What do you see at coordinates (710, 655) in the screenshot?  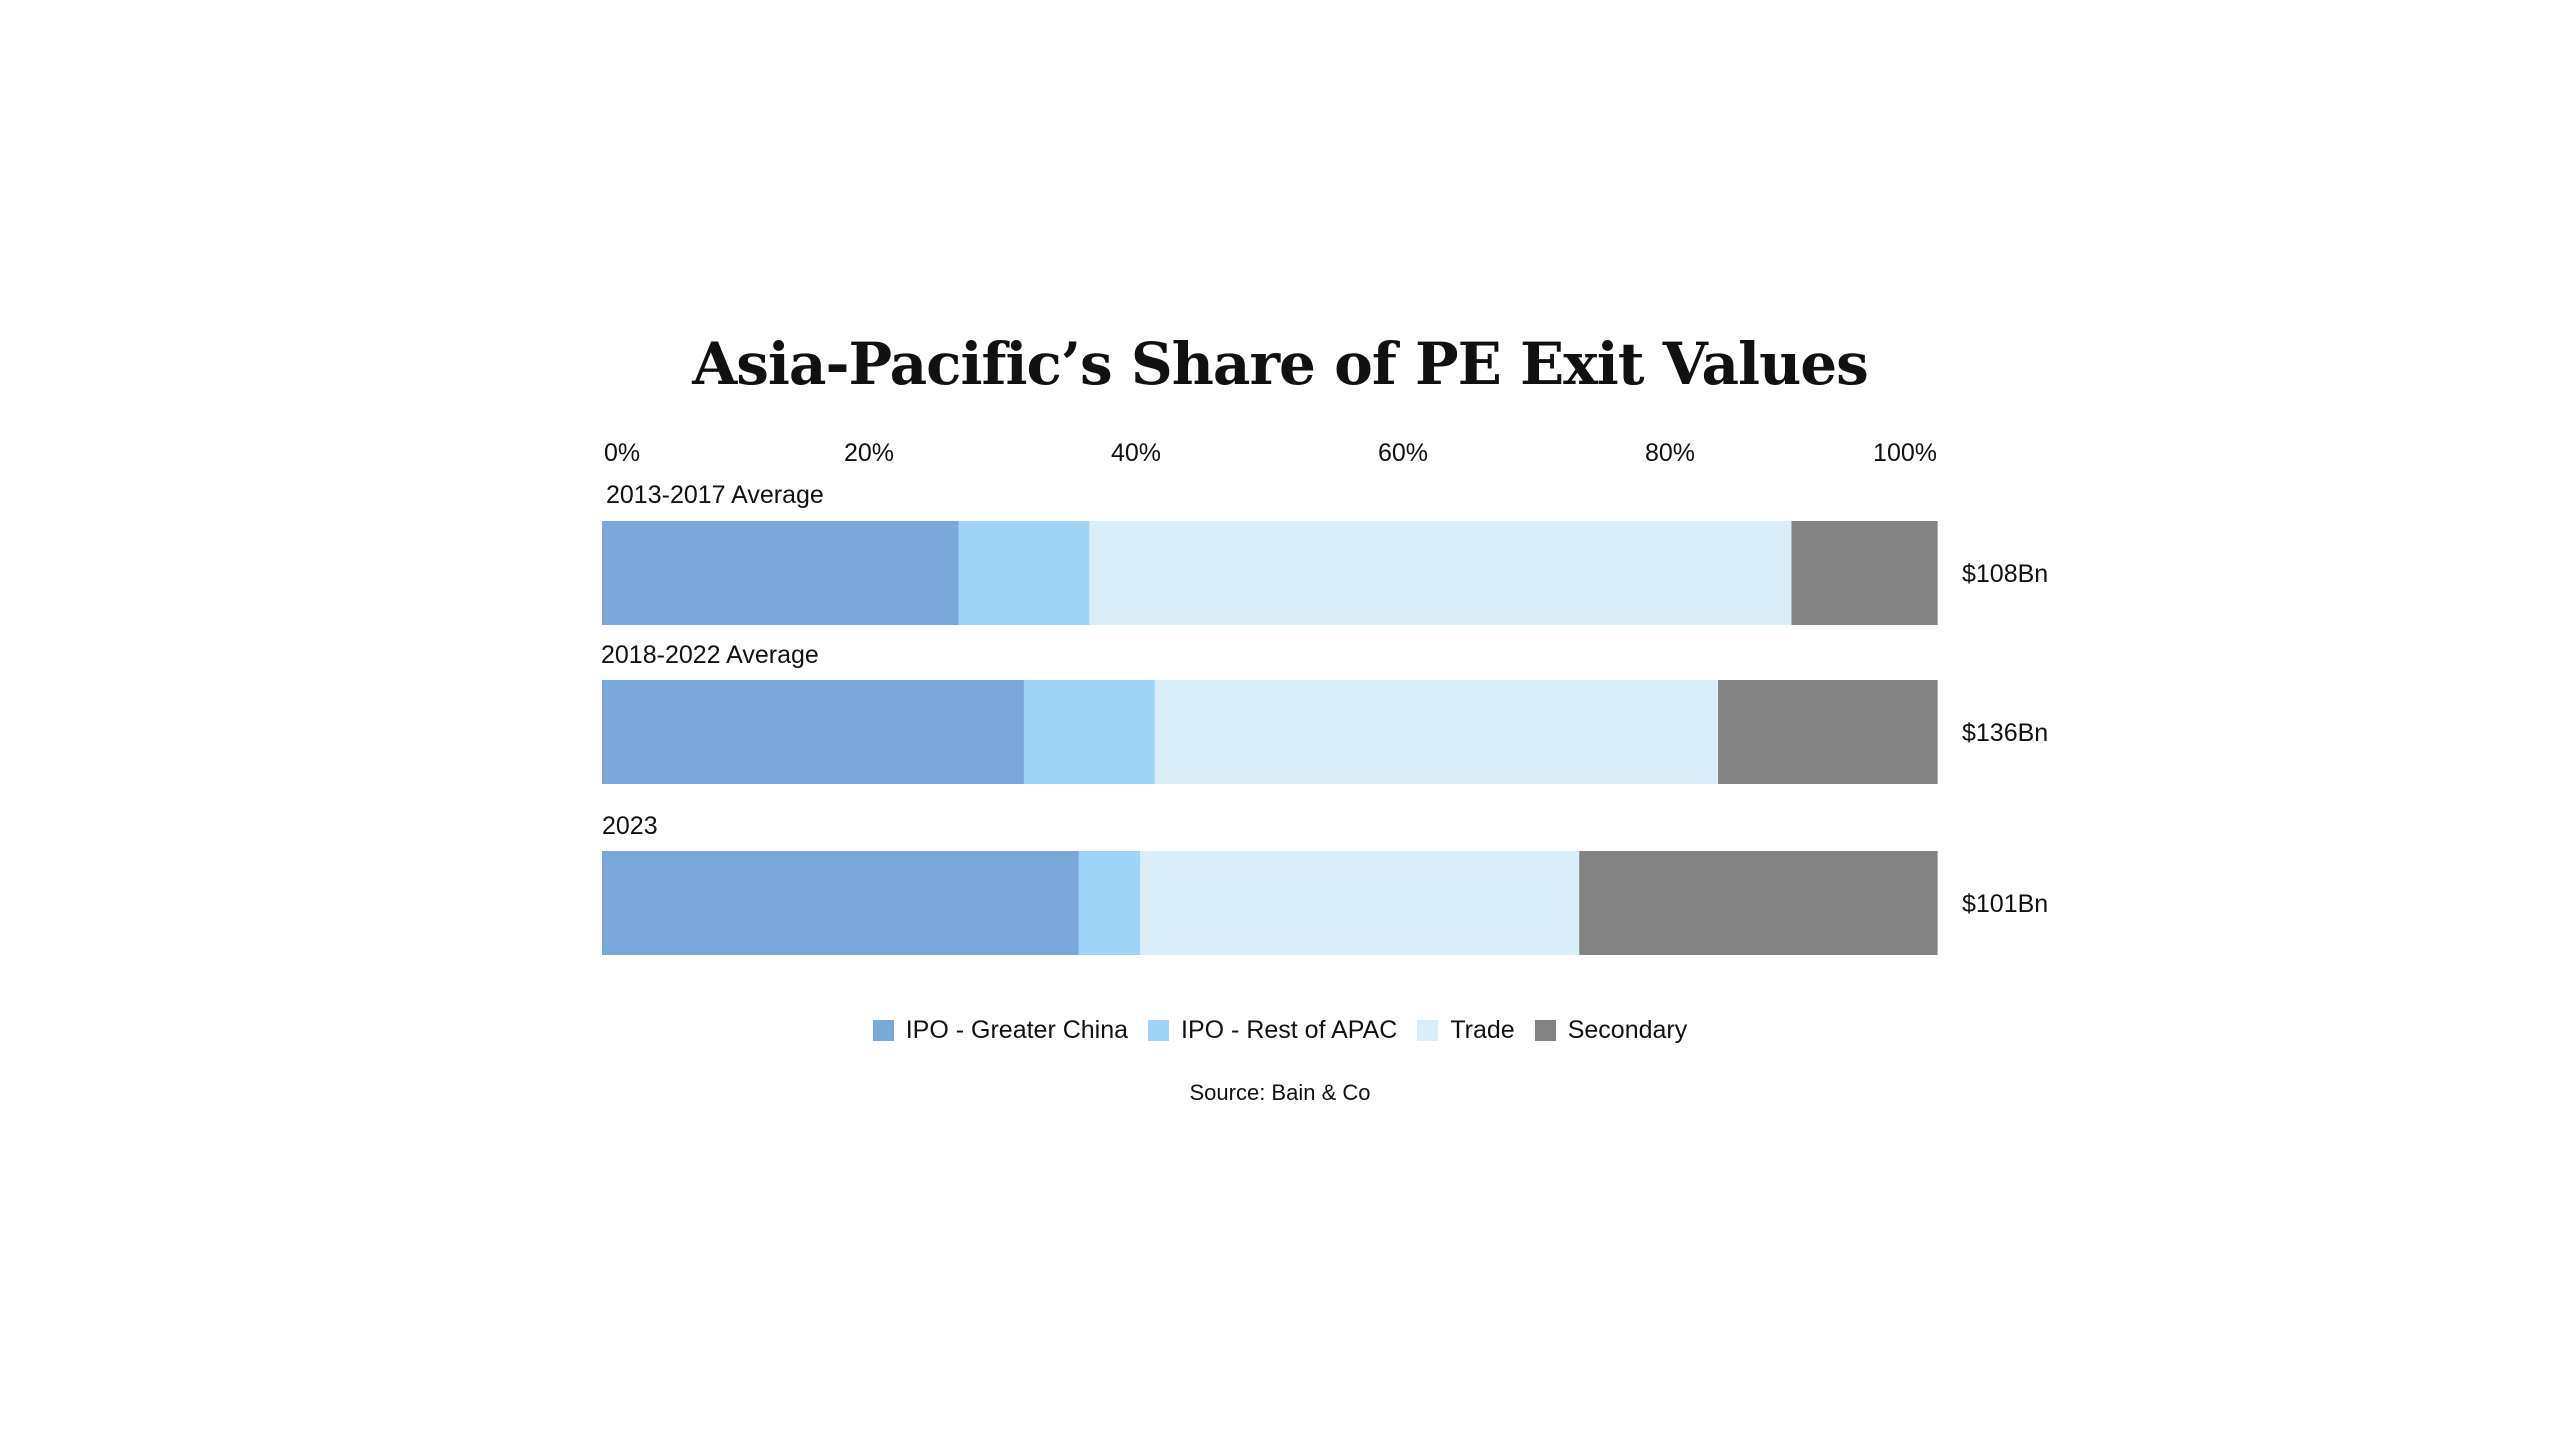 I see `category-label: 2018-2022 Average` at bounding box center [710, 655].